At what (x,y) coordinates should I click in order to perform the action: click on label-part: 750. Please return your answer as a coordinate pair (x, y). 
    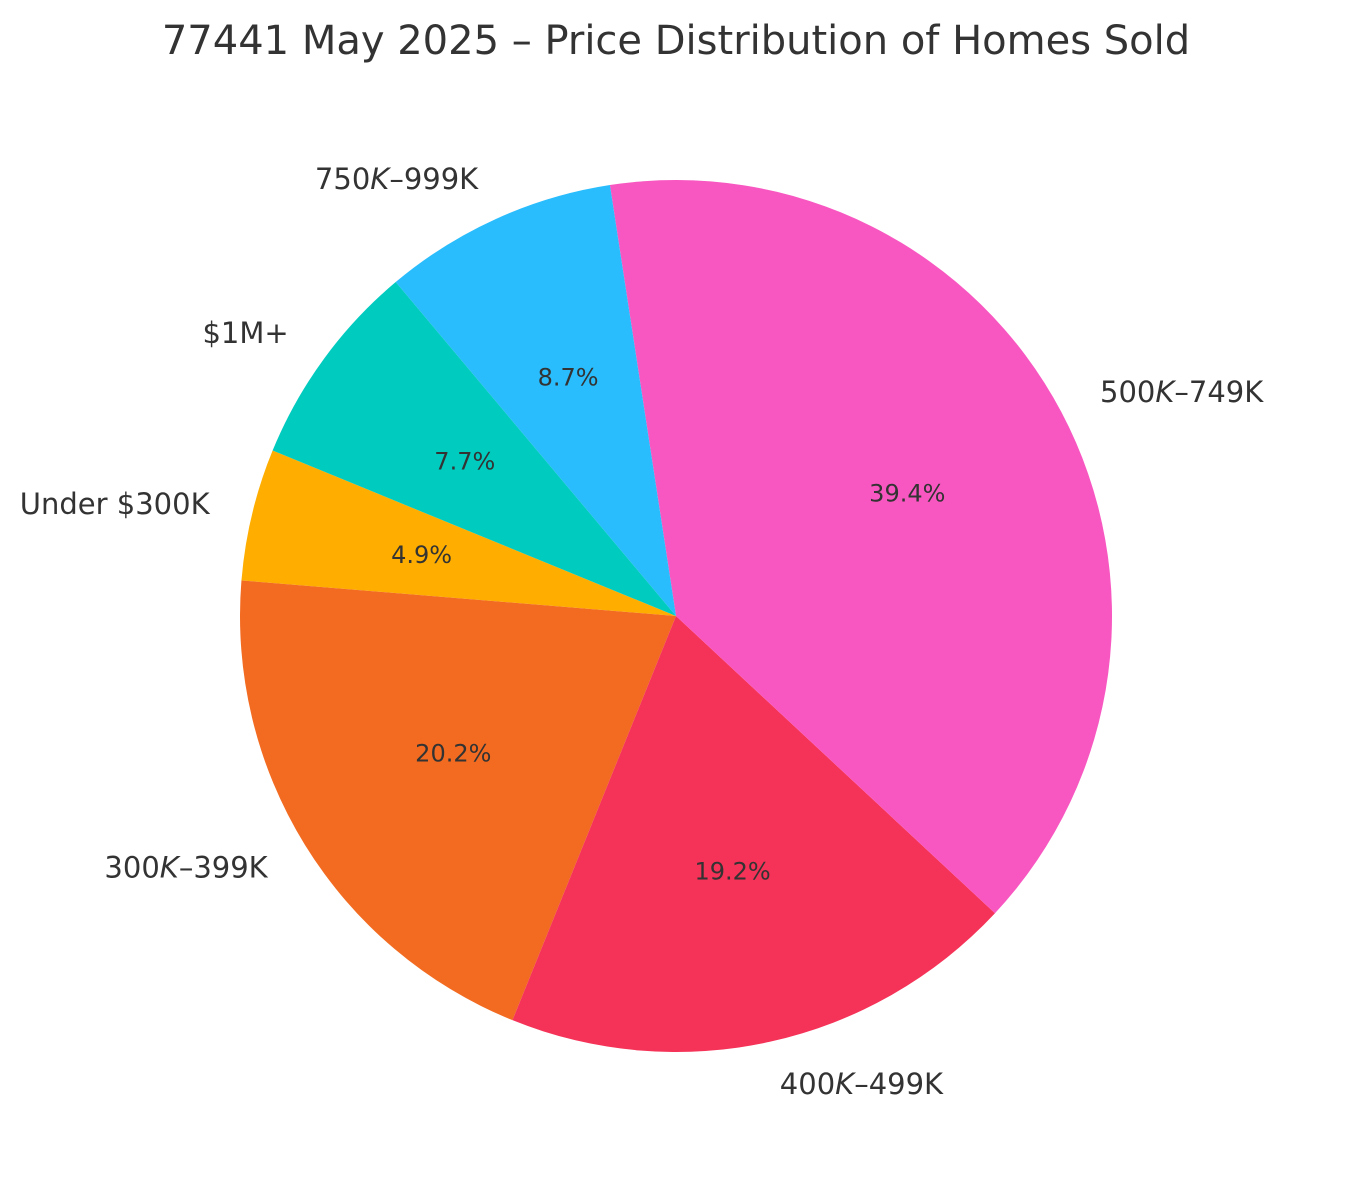
    Looking at the image, I should click on (342, 179).